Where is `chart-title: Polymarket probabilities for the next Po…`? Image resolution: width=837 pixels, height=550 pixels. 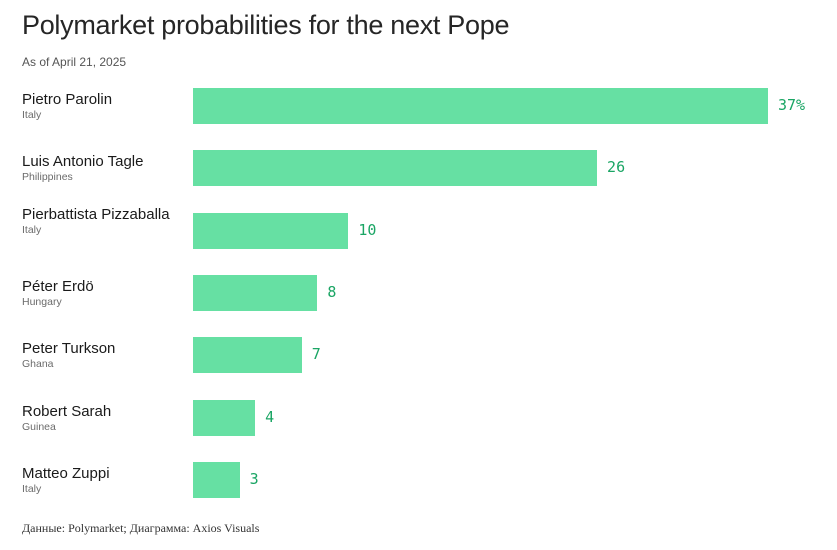 chart-title: Polymarket probabilities for the next Po… is located at coordinates (266, 25).